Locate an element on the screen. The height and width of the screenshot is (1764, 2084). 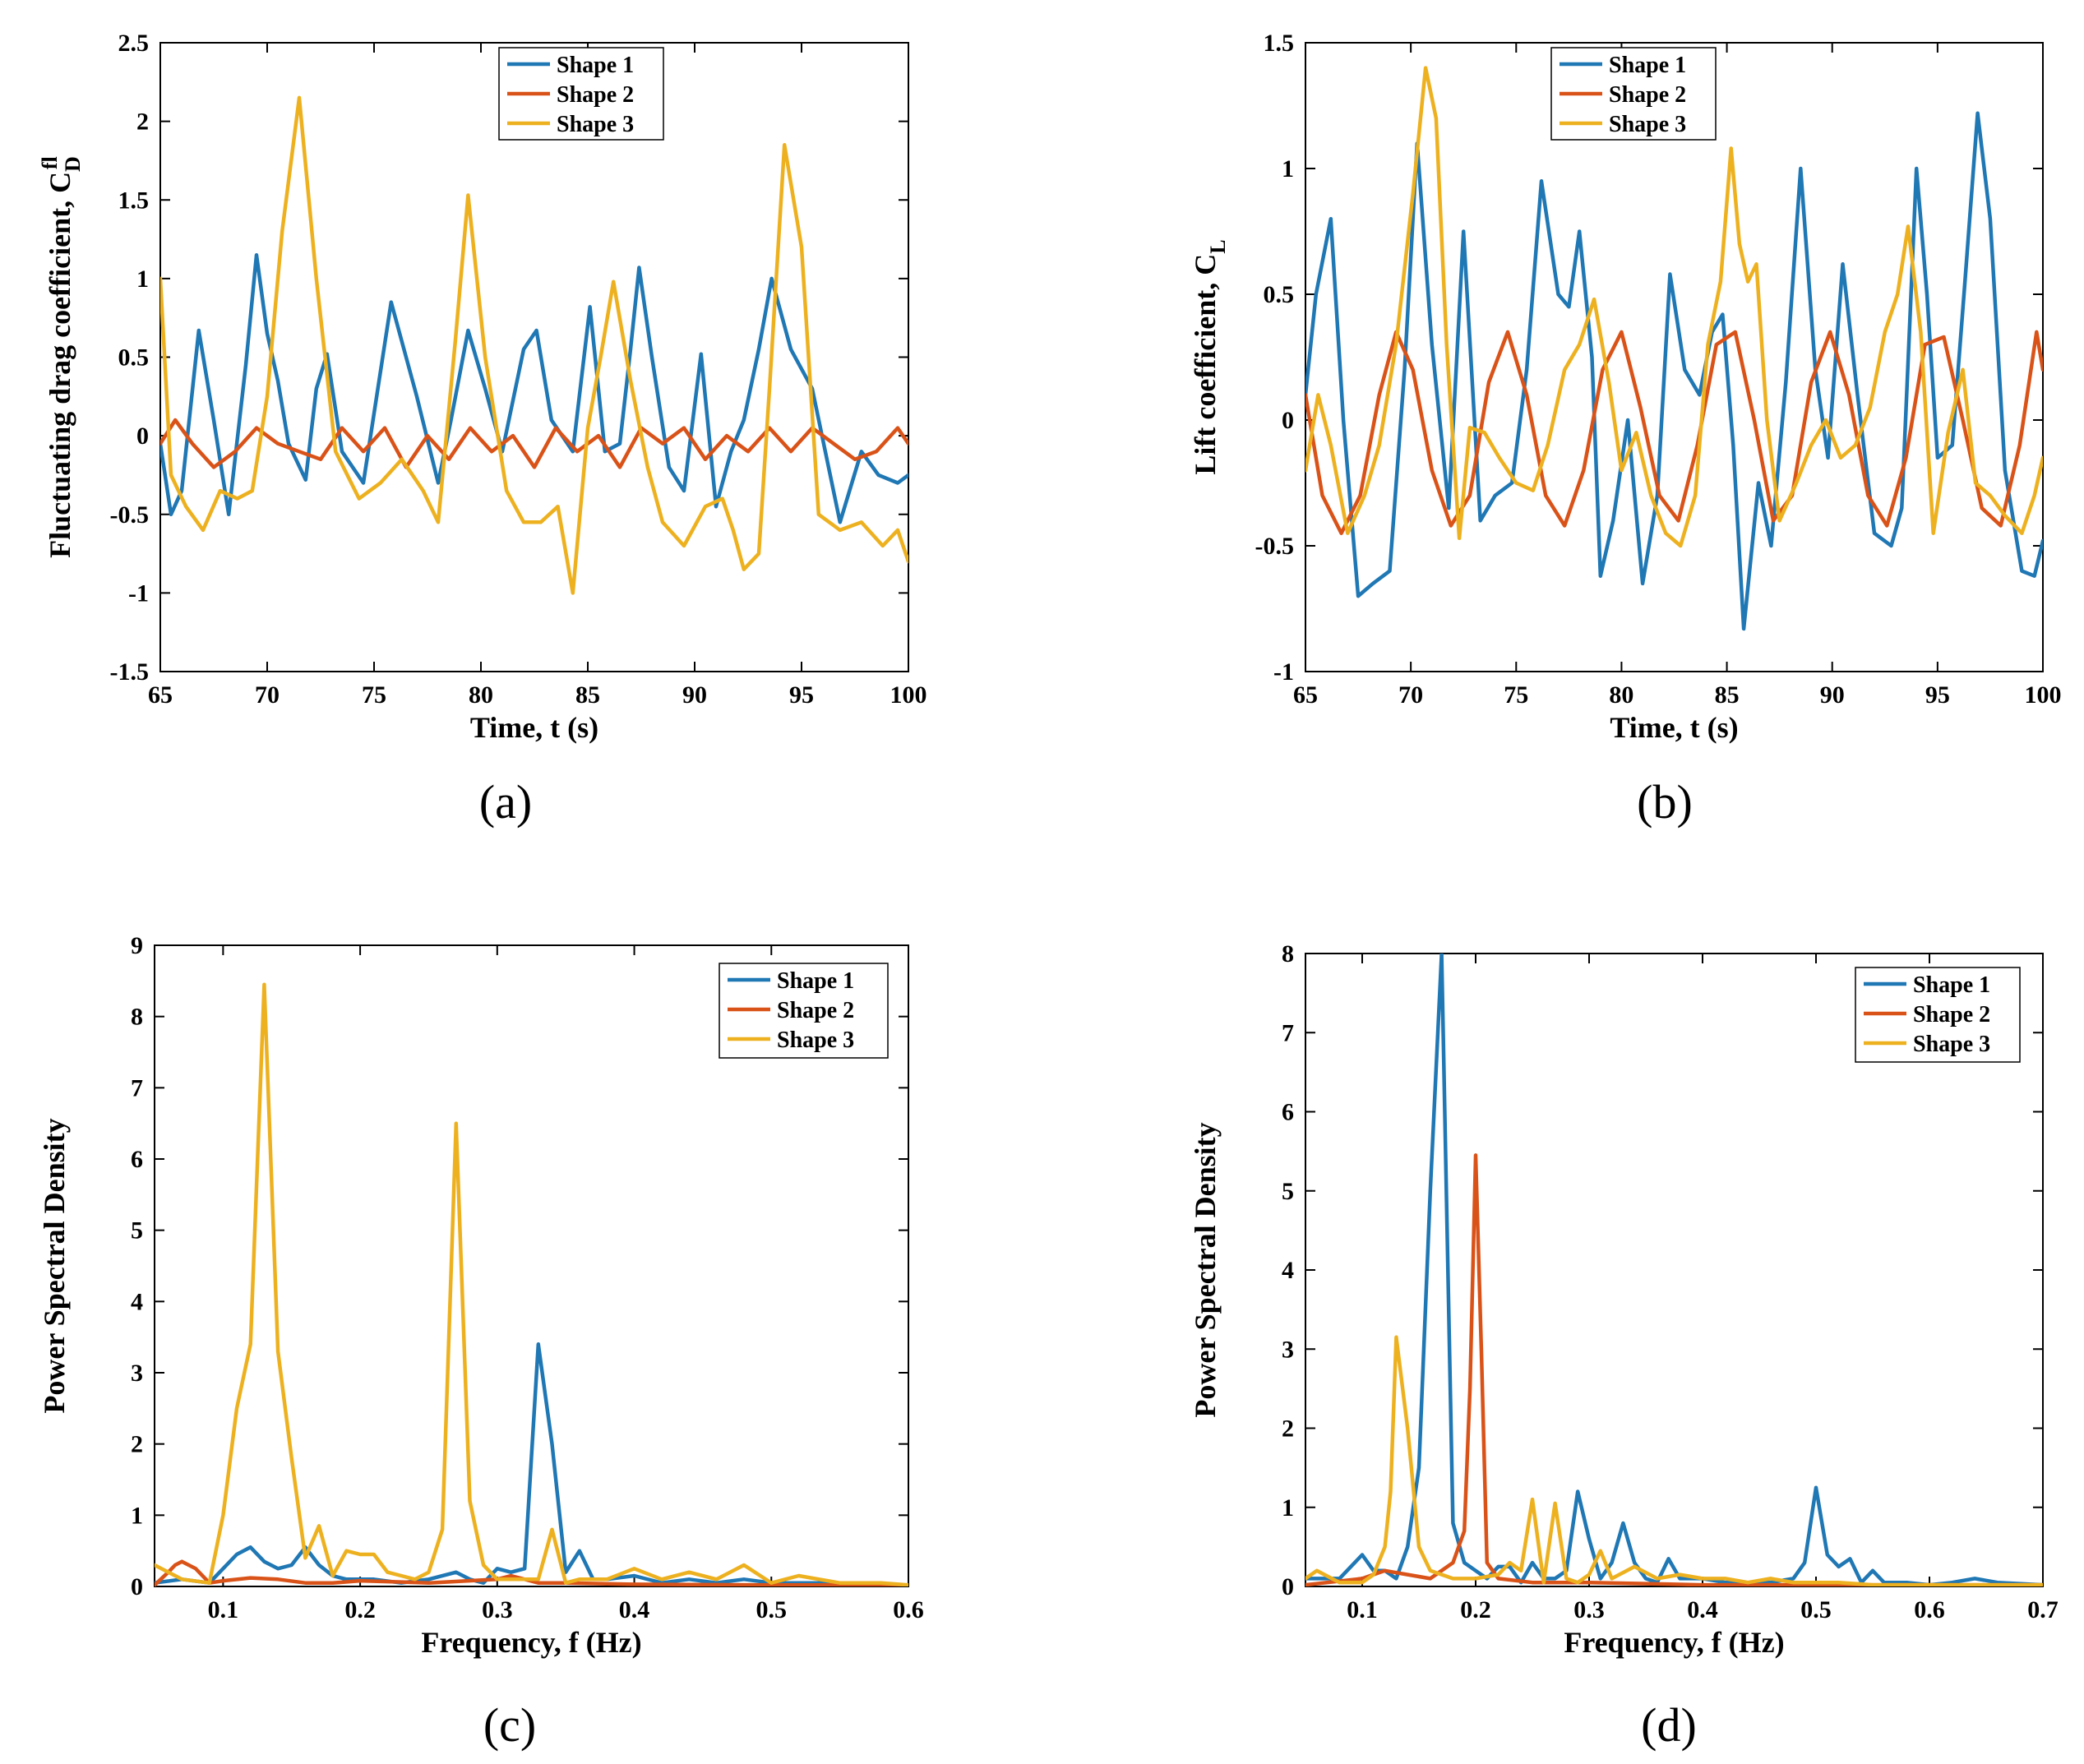
x-tick-label-b: 80 is located at coordinates (1621, 695).